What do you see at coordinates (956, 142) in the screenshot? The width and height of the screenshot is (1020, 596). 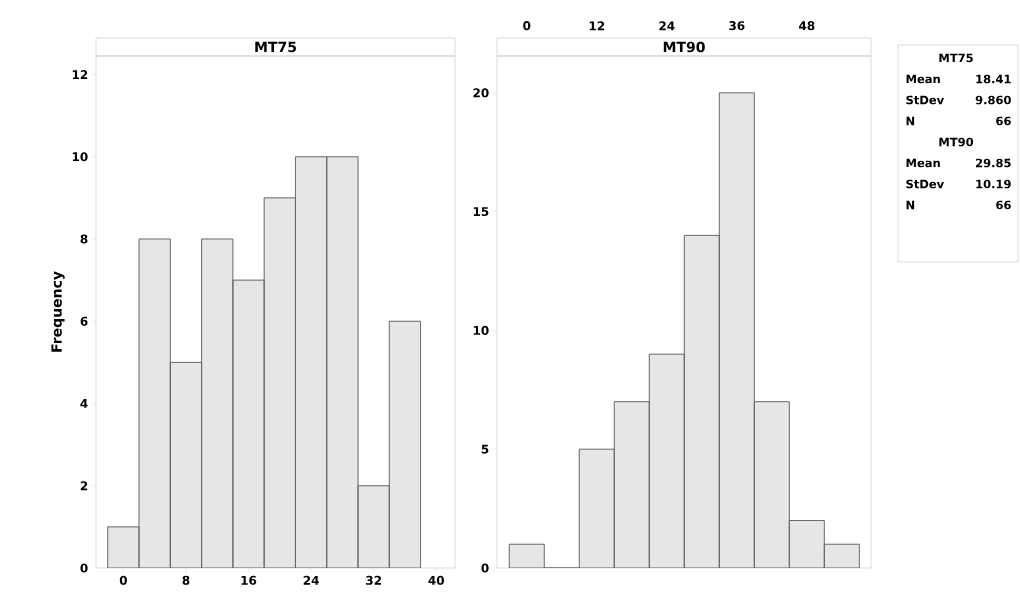 I see `text: MT90` at bounding box center [956, 142].